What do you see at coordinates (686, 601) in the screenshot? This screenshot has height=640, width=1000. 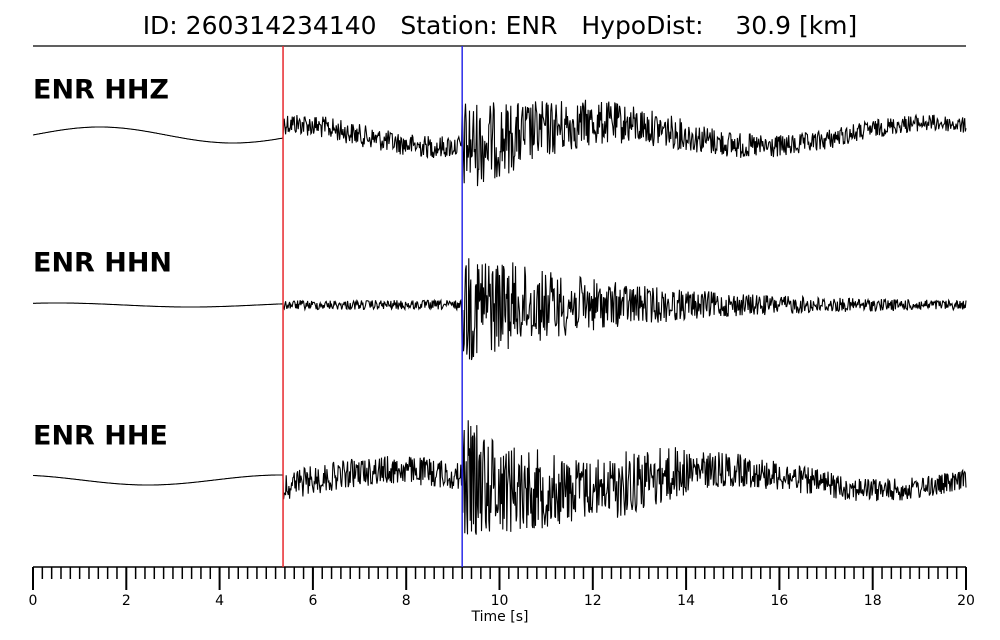 I see `x-tick-label: 14` at bounding box center [686, 601].